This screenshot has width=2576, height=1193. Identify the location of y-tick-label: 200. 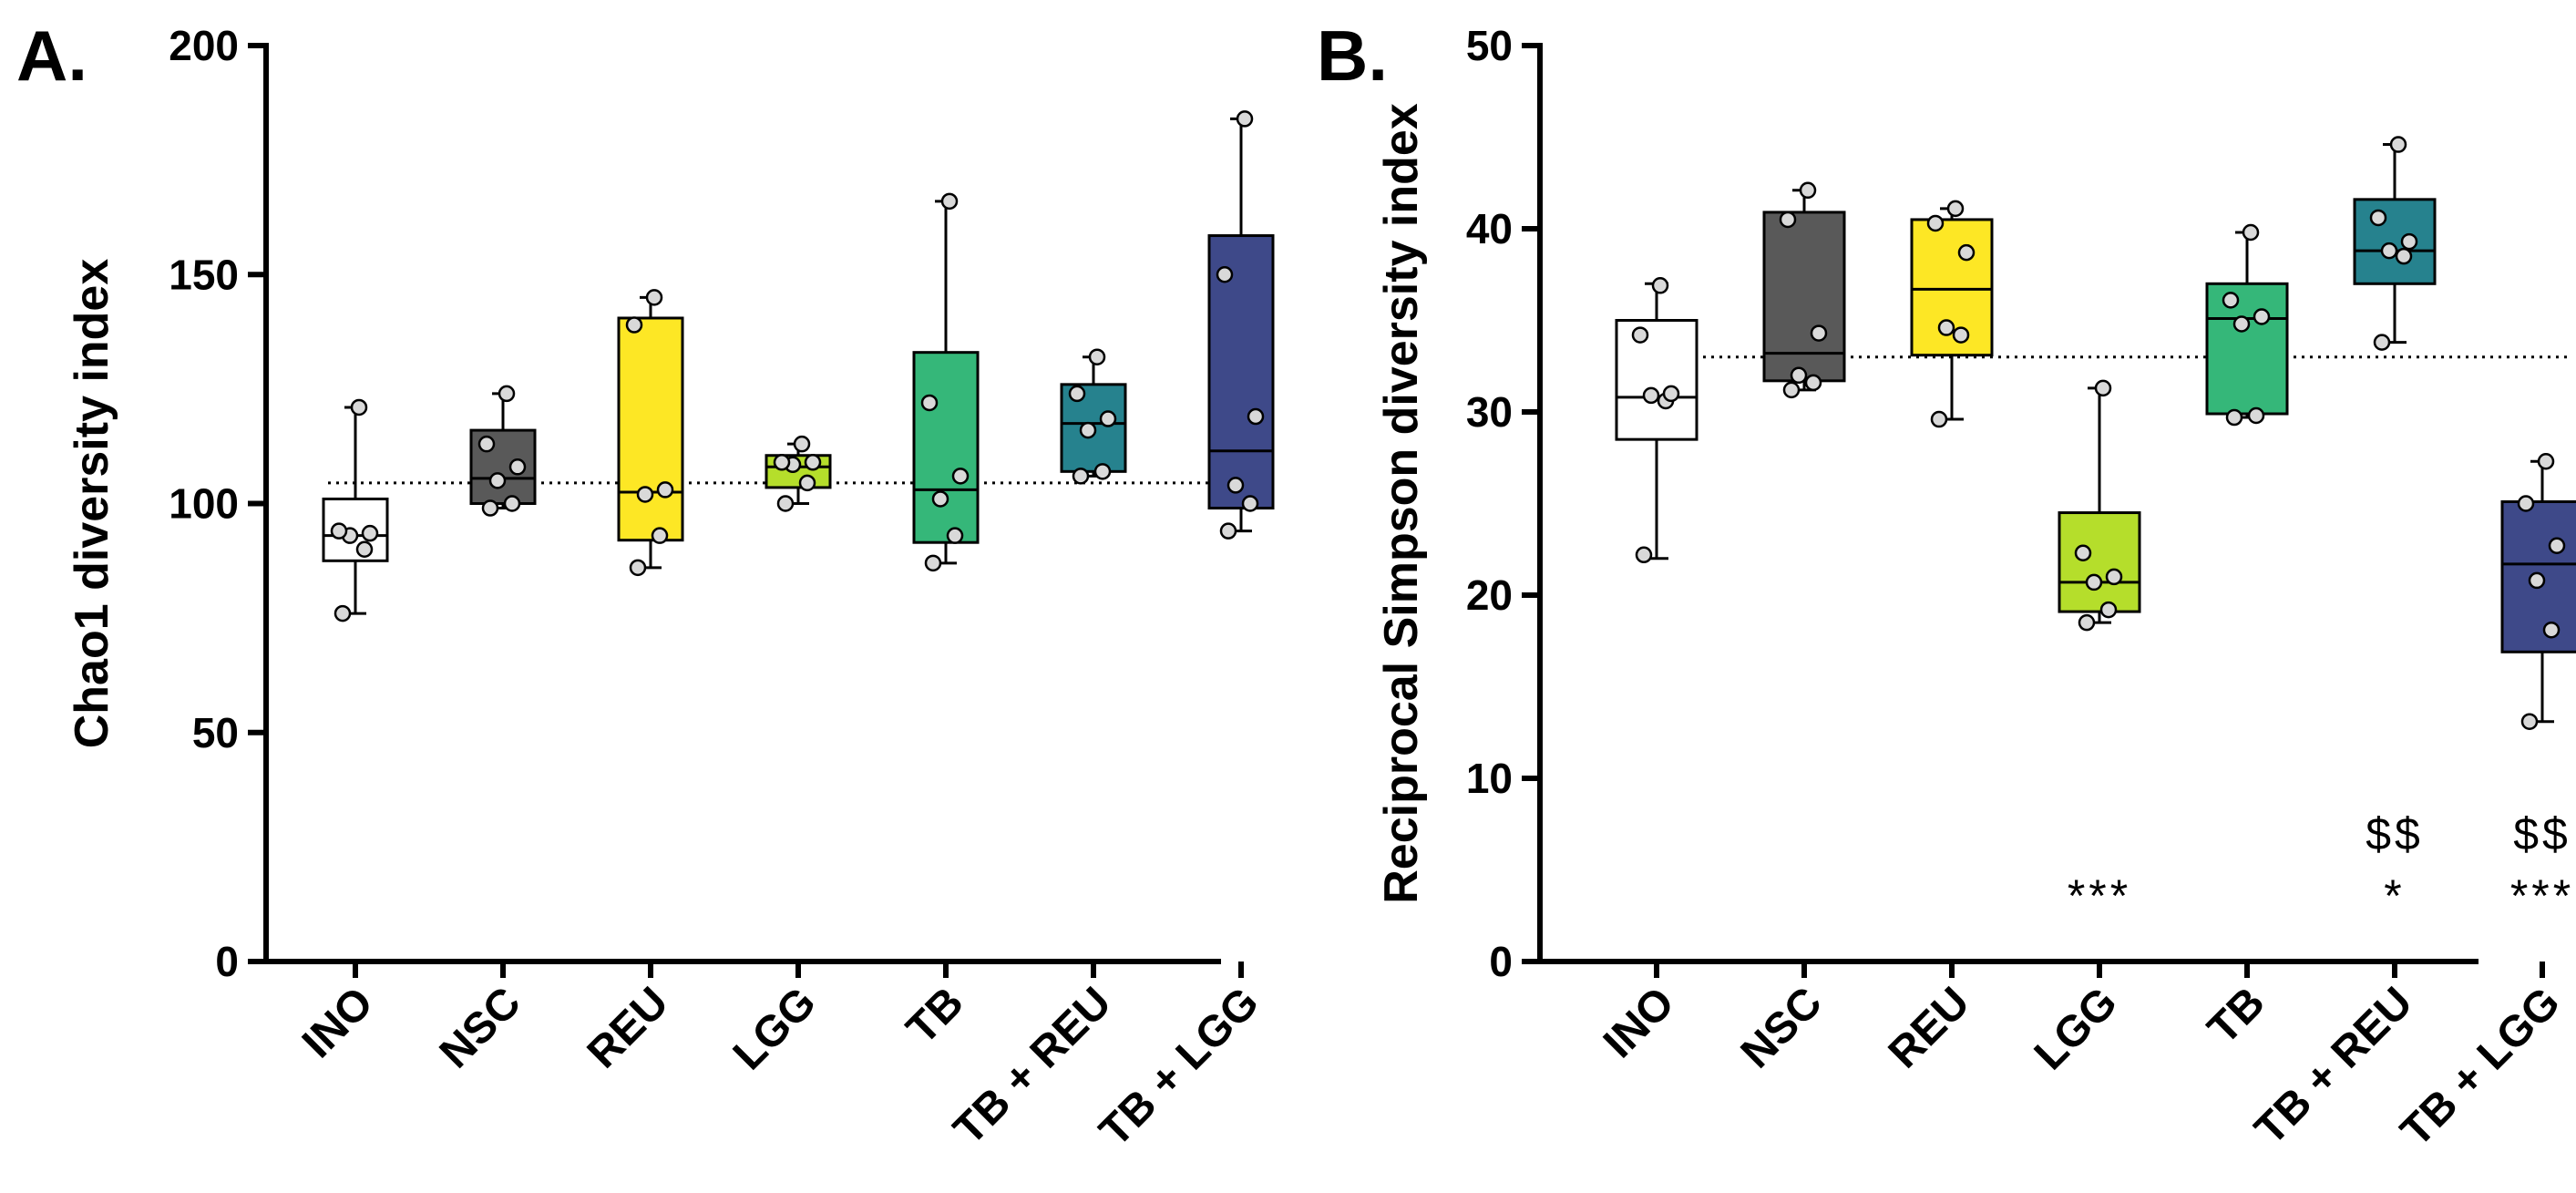
(204, 46).